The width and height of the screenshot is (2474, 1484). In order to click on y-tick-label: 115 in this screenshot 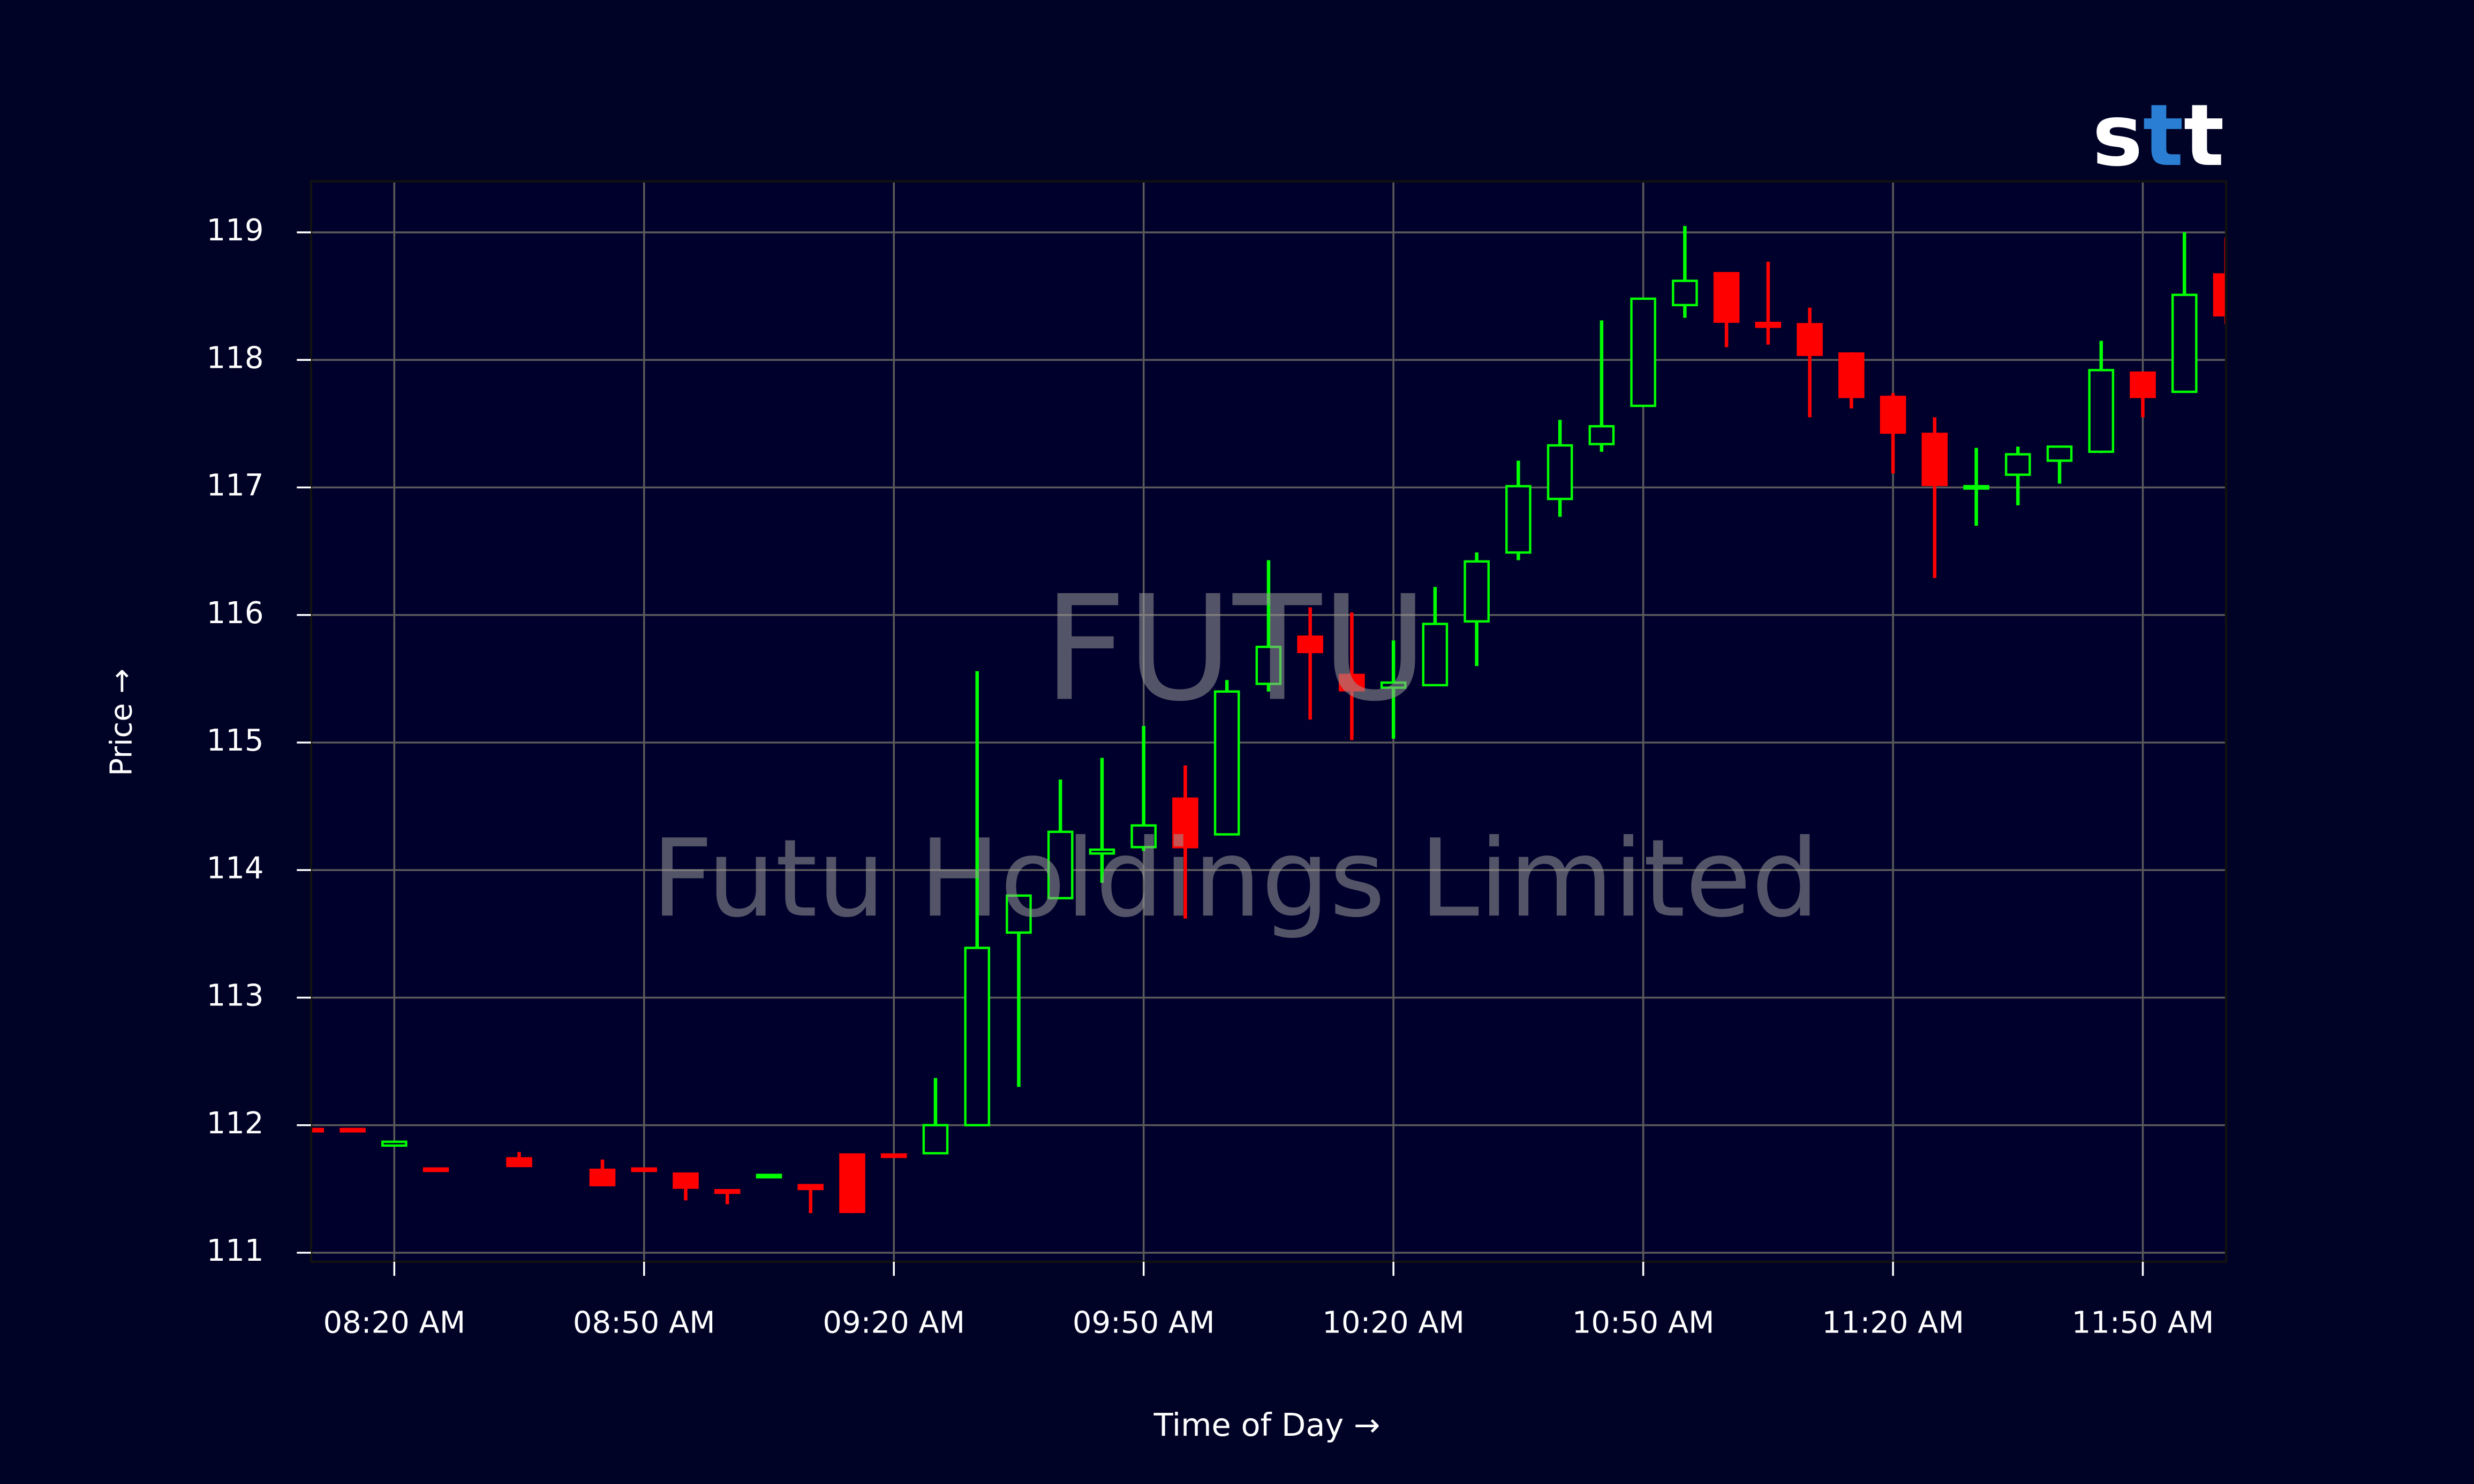, I will do `click(235, 741)`.